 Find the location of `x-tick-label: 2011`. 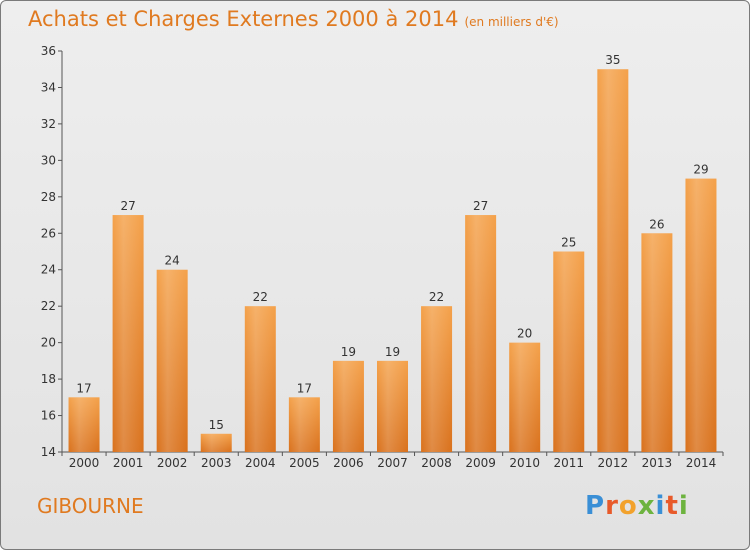

x-tick-label: 2011 is located at coordinates (568, 463).